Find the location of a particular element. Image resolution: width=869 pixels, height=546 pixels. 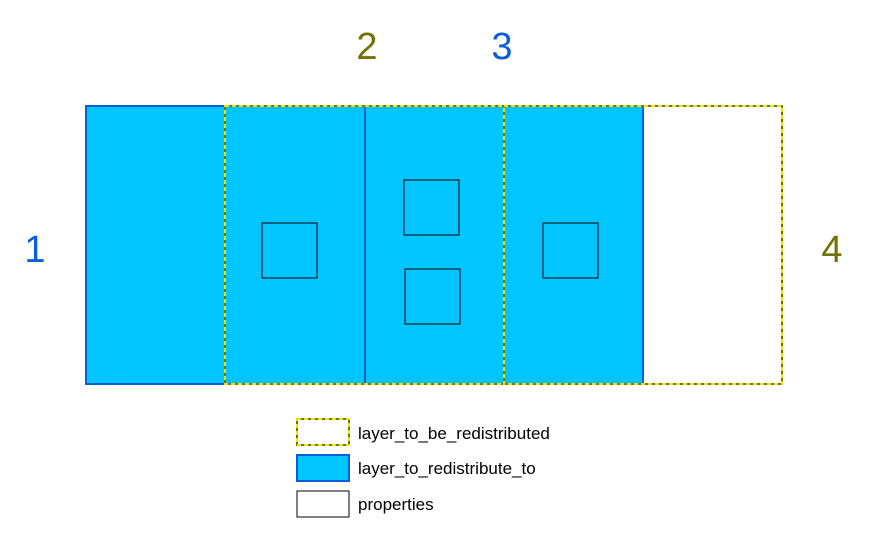

properties-squares is located at coordinates (430, 252).